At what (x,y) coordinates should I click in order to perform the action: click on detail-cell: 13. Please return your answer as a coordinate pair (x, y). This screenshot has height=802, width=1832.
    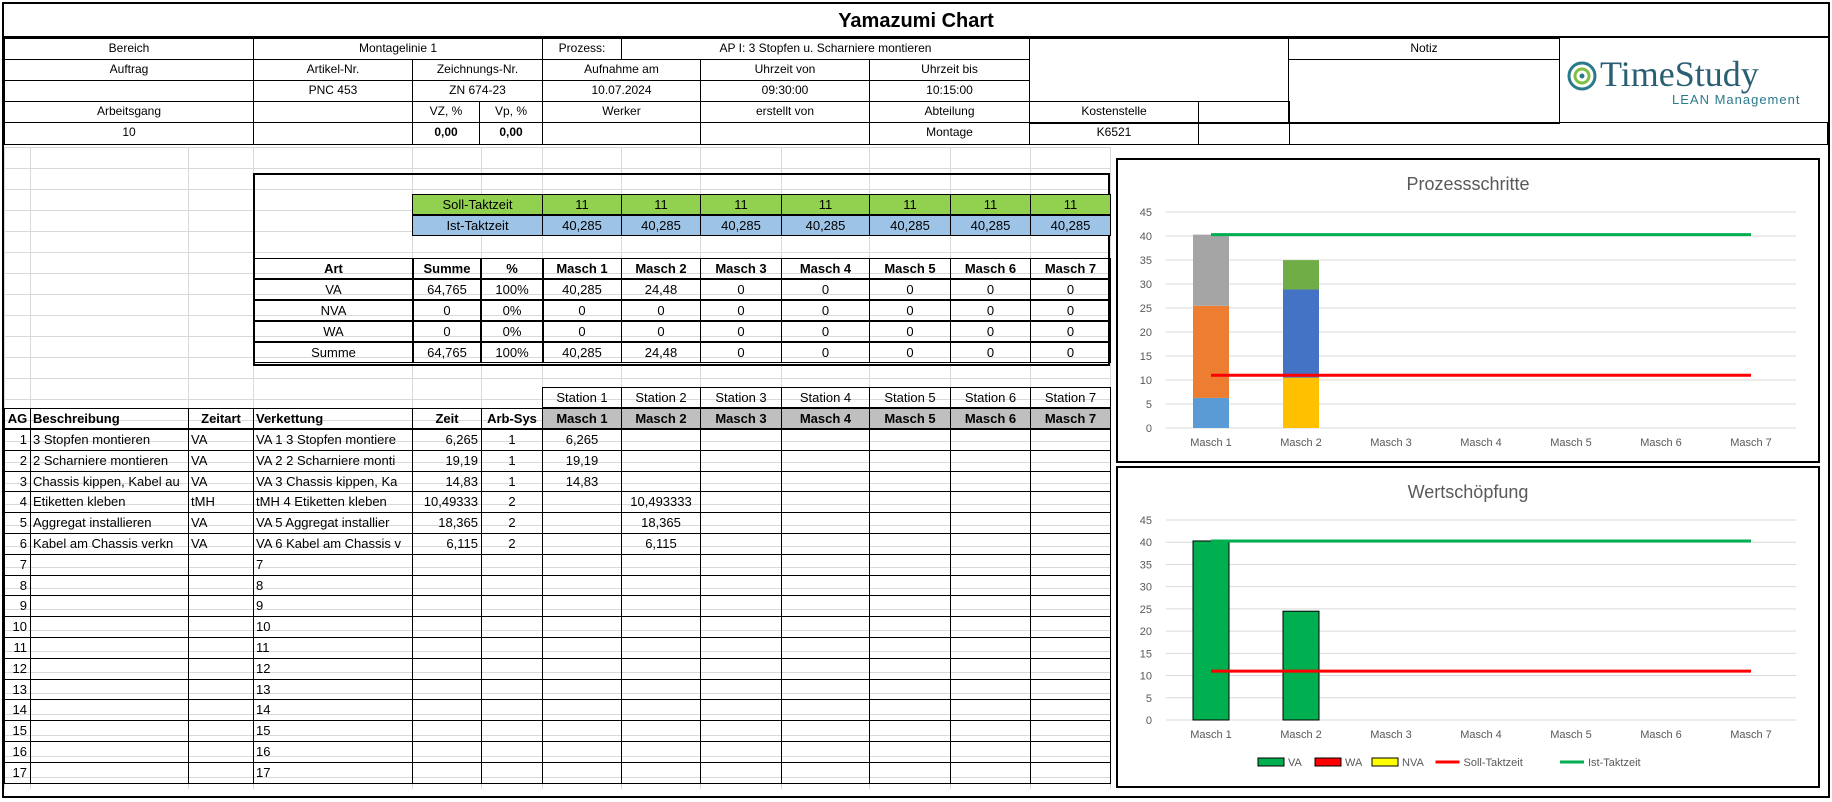
    Looking at the image, I should click on (333, 689).